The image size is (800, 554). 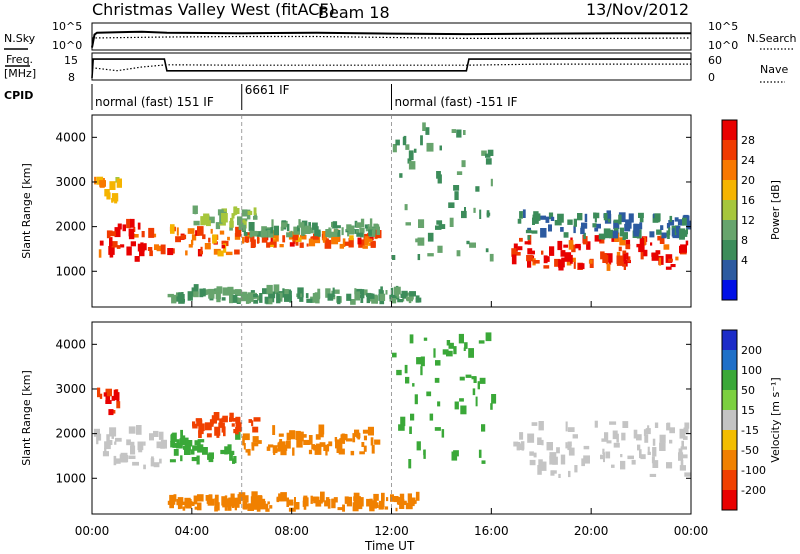 I want to click on power-colorbar-tick-label: 24, so click(x=748, y=160).